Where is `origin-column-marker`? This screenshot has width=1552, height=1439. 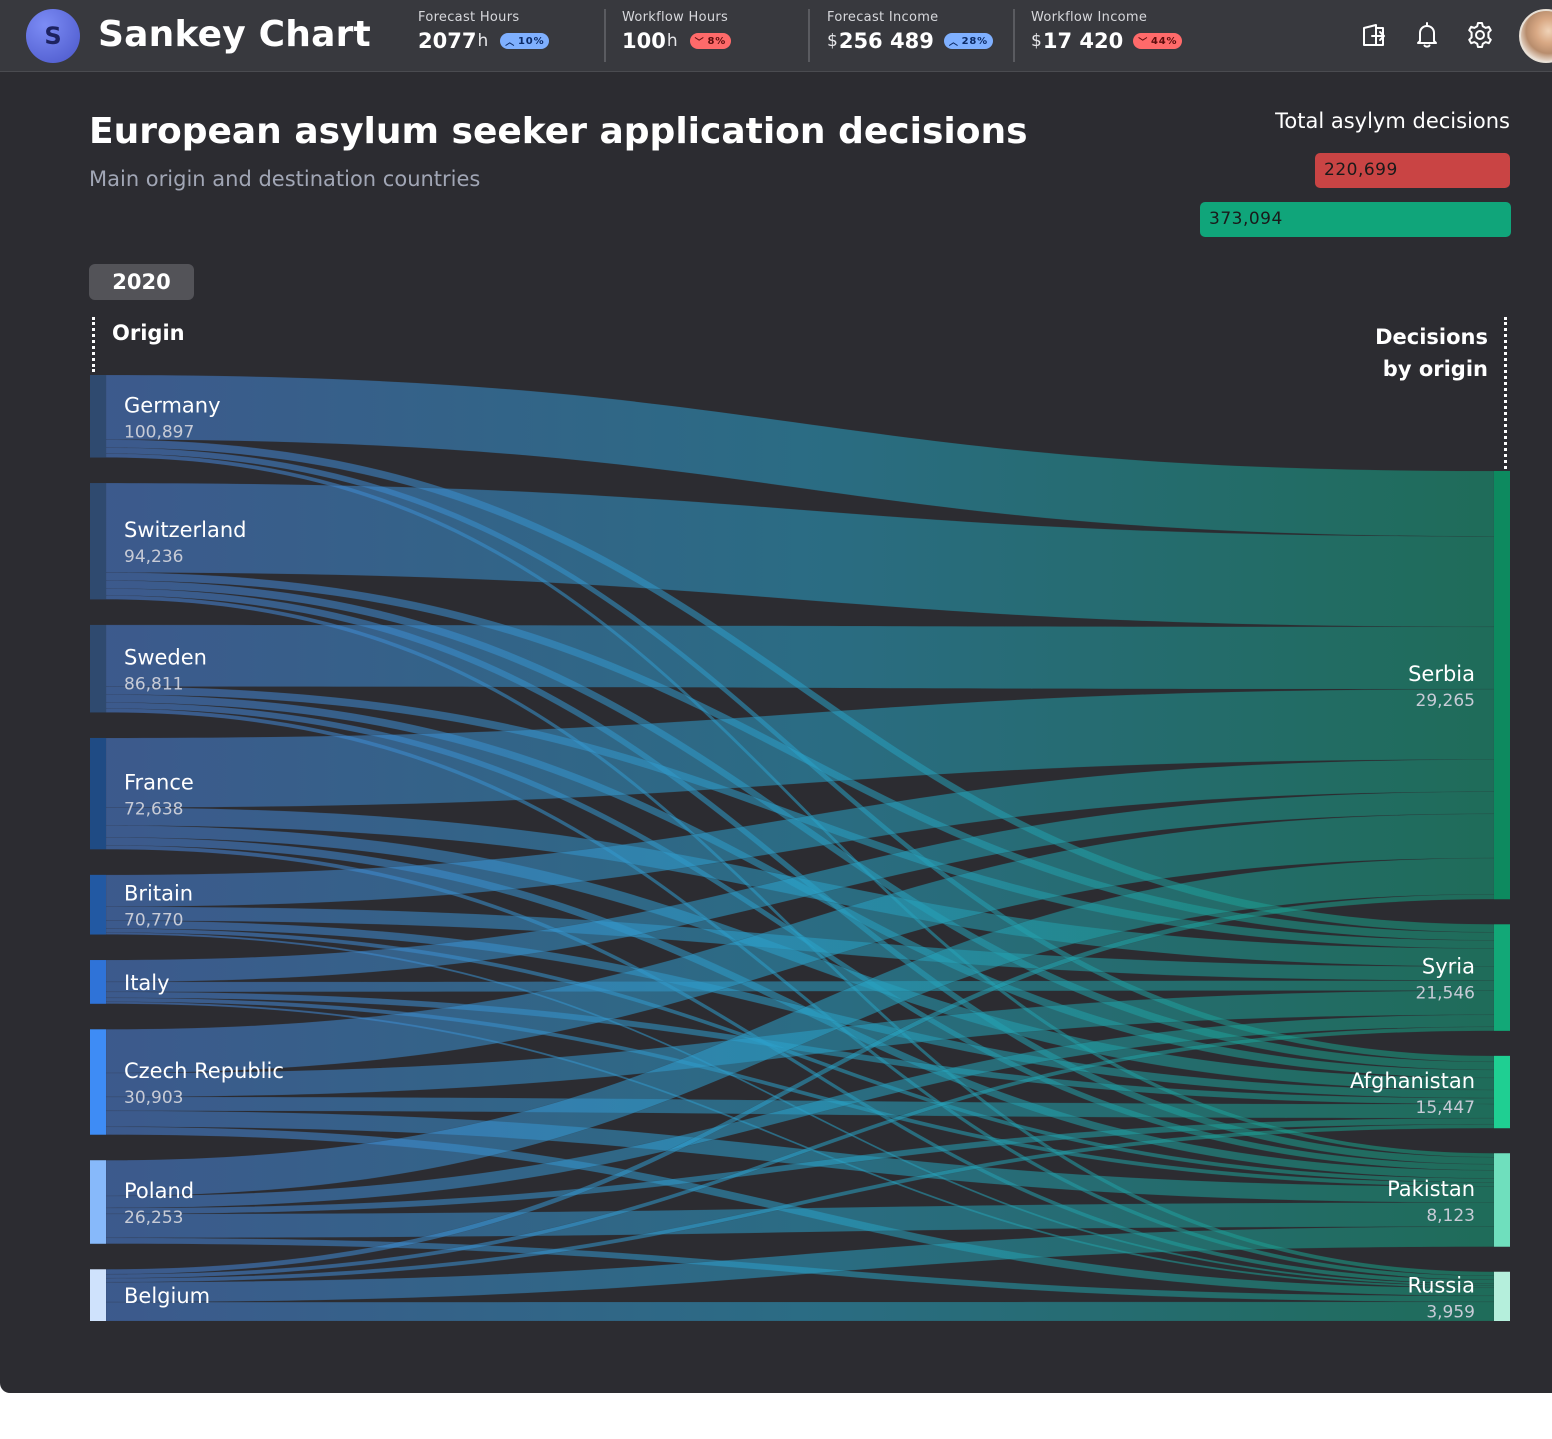
origin-column-marker is located at coordinates (93, 344).